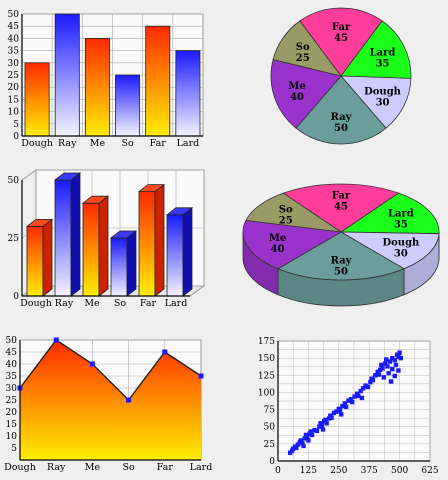 This screenshot has width=448, height=480. I want to click on x-tick-label: Dough, so click(20, 467).